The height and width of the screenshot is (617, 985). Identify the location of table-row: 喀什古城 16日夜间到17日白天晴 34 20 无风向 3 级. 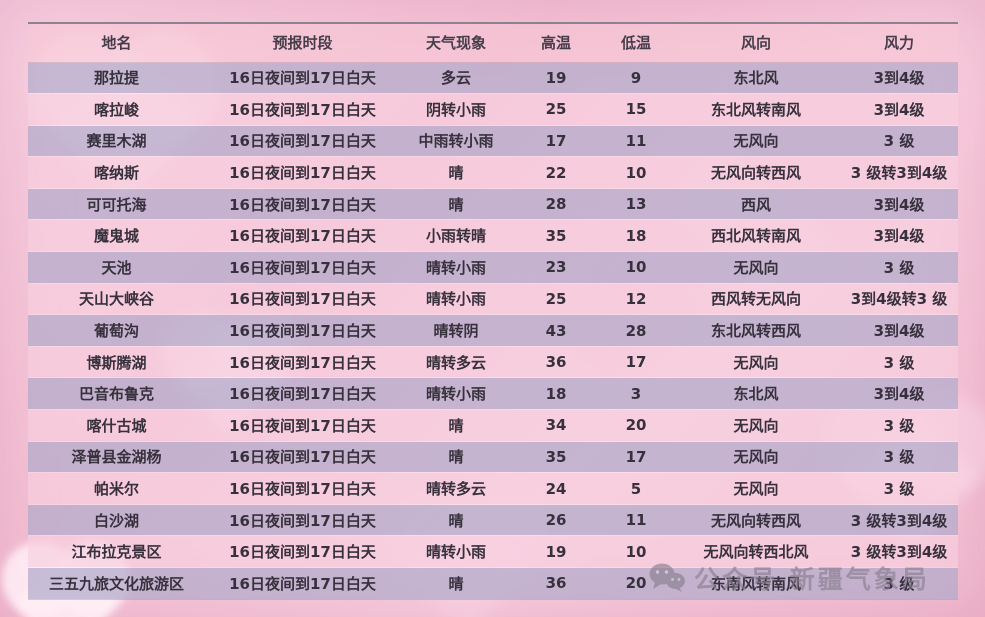
(493, 425).